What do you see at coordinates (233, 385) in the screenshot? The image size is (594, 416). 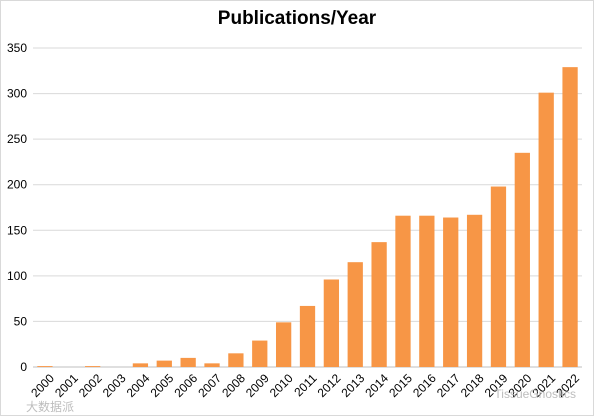 I see `x-tick-label: 2008` at bounding box center [233, 385].